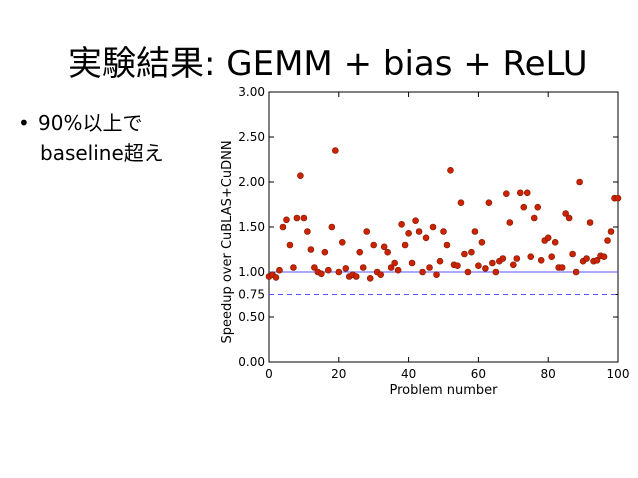  I want to click on bullet-item: • 90%以上で, so click(91, 123).